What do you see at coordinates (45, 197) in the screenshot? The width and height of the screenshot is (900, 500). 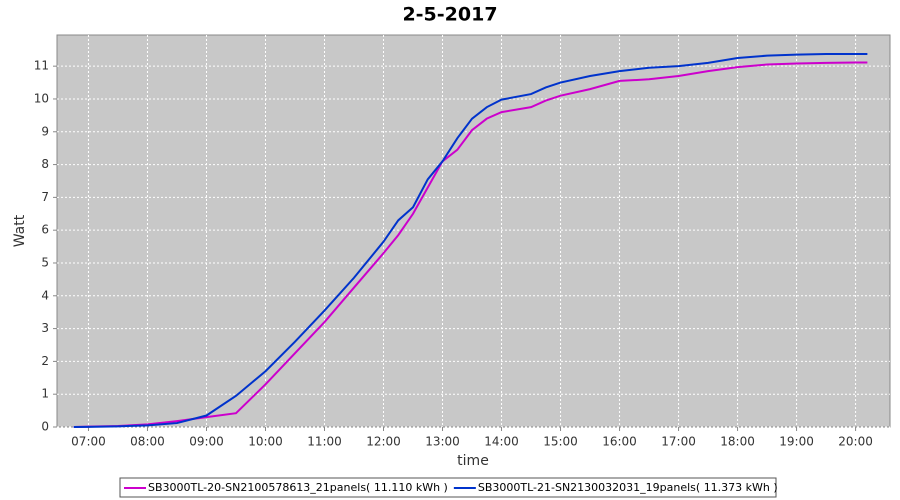 I see `y-tick-label: 7` at bounding box center [45, 197].